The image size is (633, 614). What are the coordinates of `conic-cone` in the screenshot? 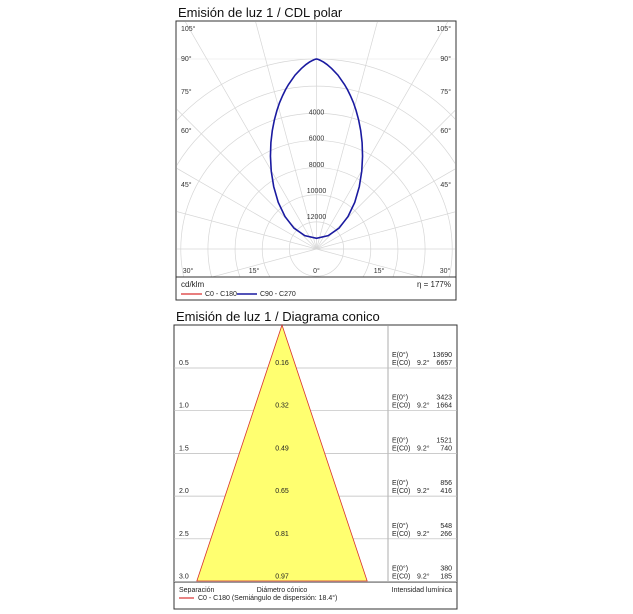 It's located at (282, 452).